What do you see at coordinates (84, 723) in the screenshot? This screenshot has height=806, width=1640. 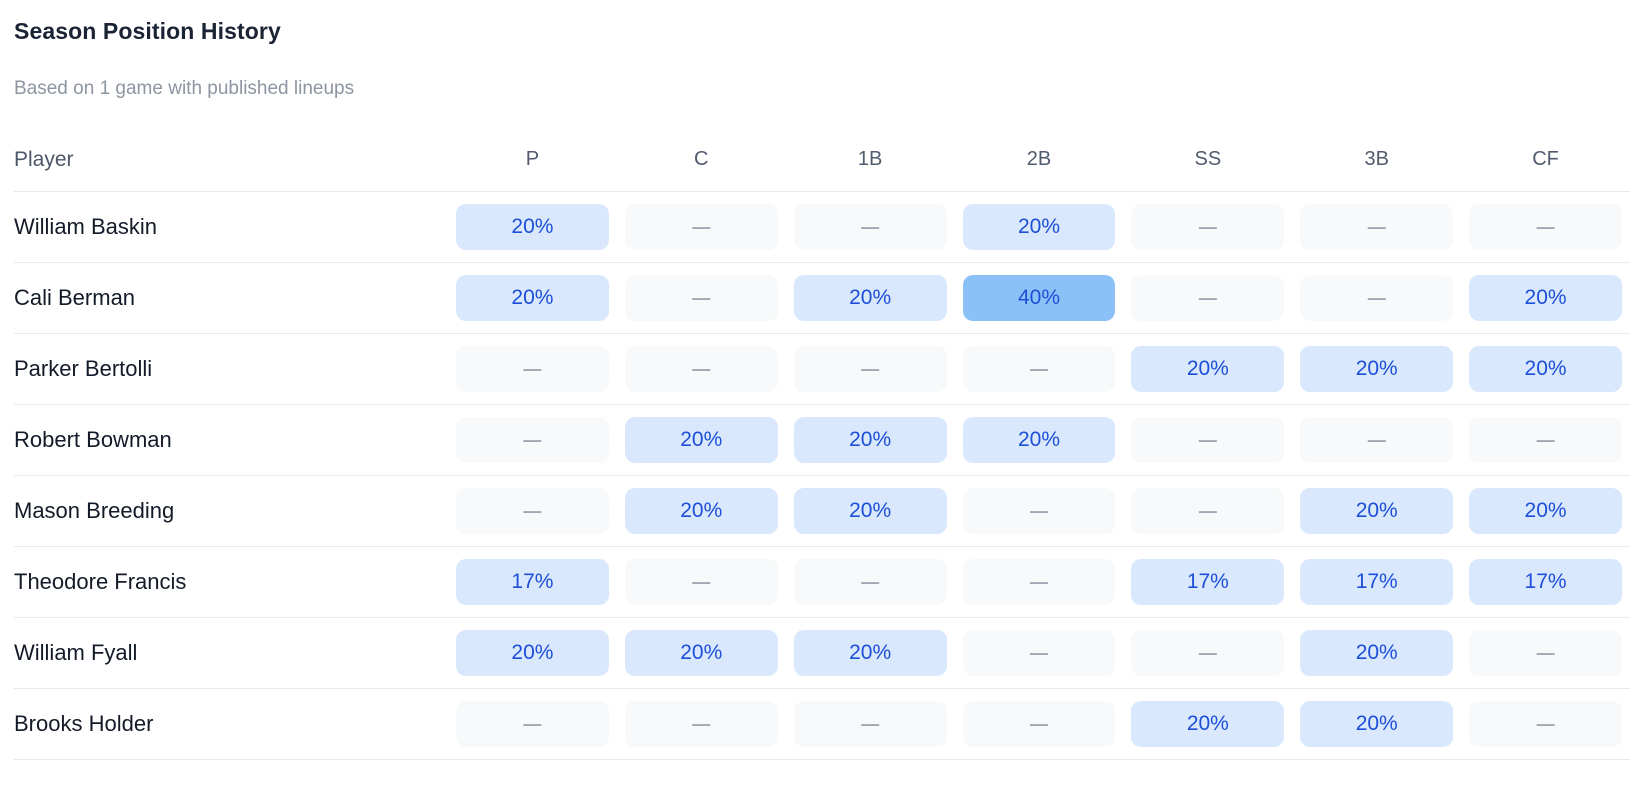 I see `player-name: Brooks Holder` at bounding box center [84, 723].